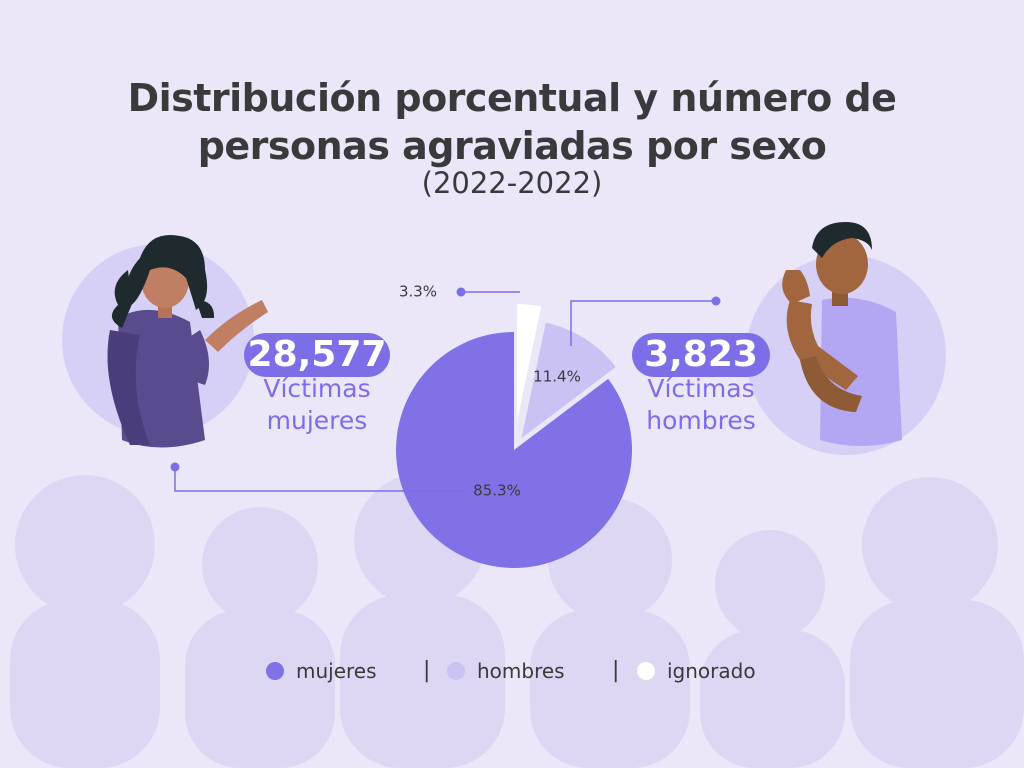 The height and width of the screenshot is (768, 1024). Describe the element at coordinates (701, 420) in the screenshot. I see `men-caption-line-2: hombres` at that location.